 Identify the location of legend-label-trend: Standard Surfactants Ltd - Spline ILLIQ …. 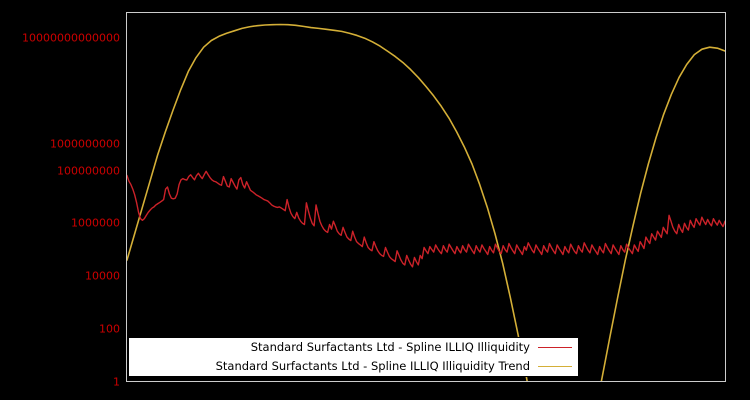
(372, 366).